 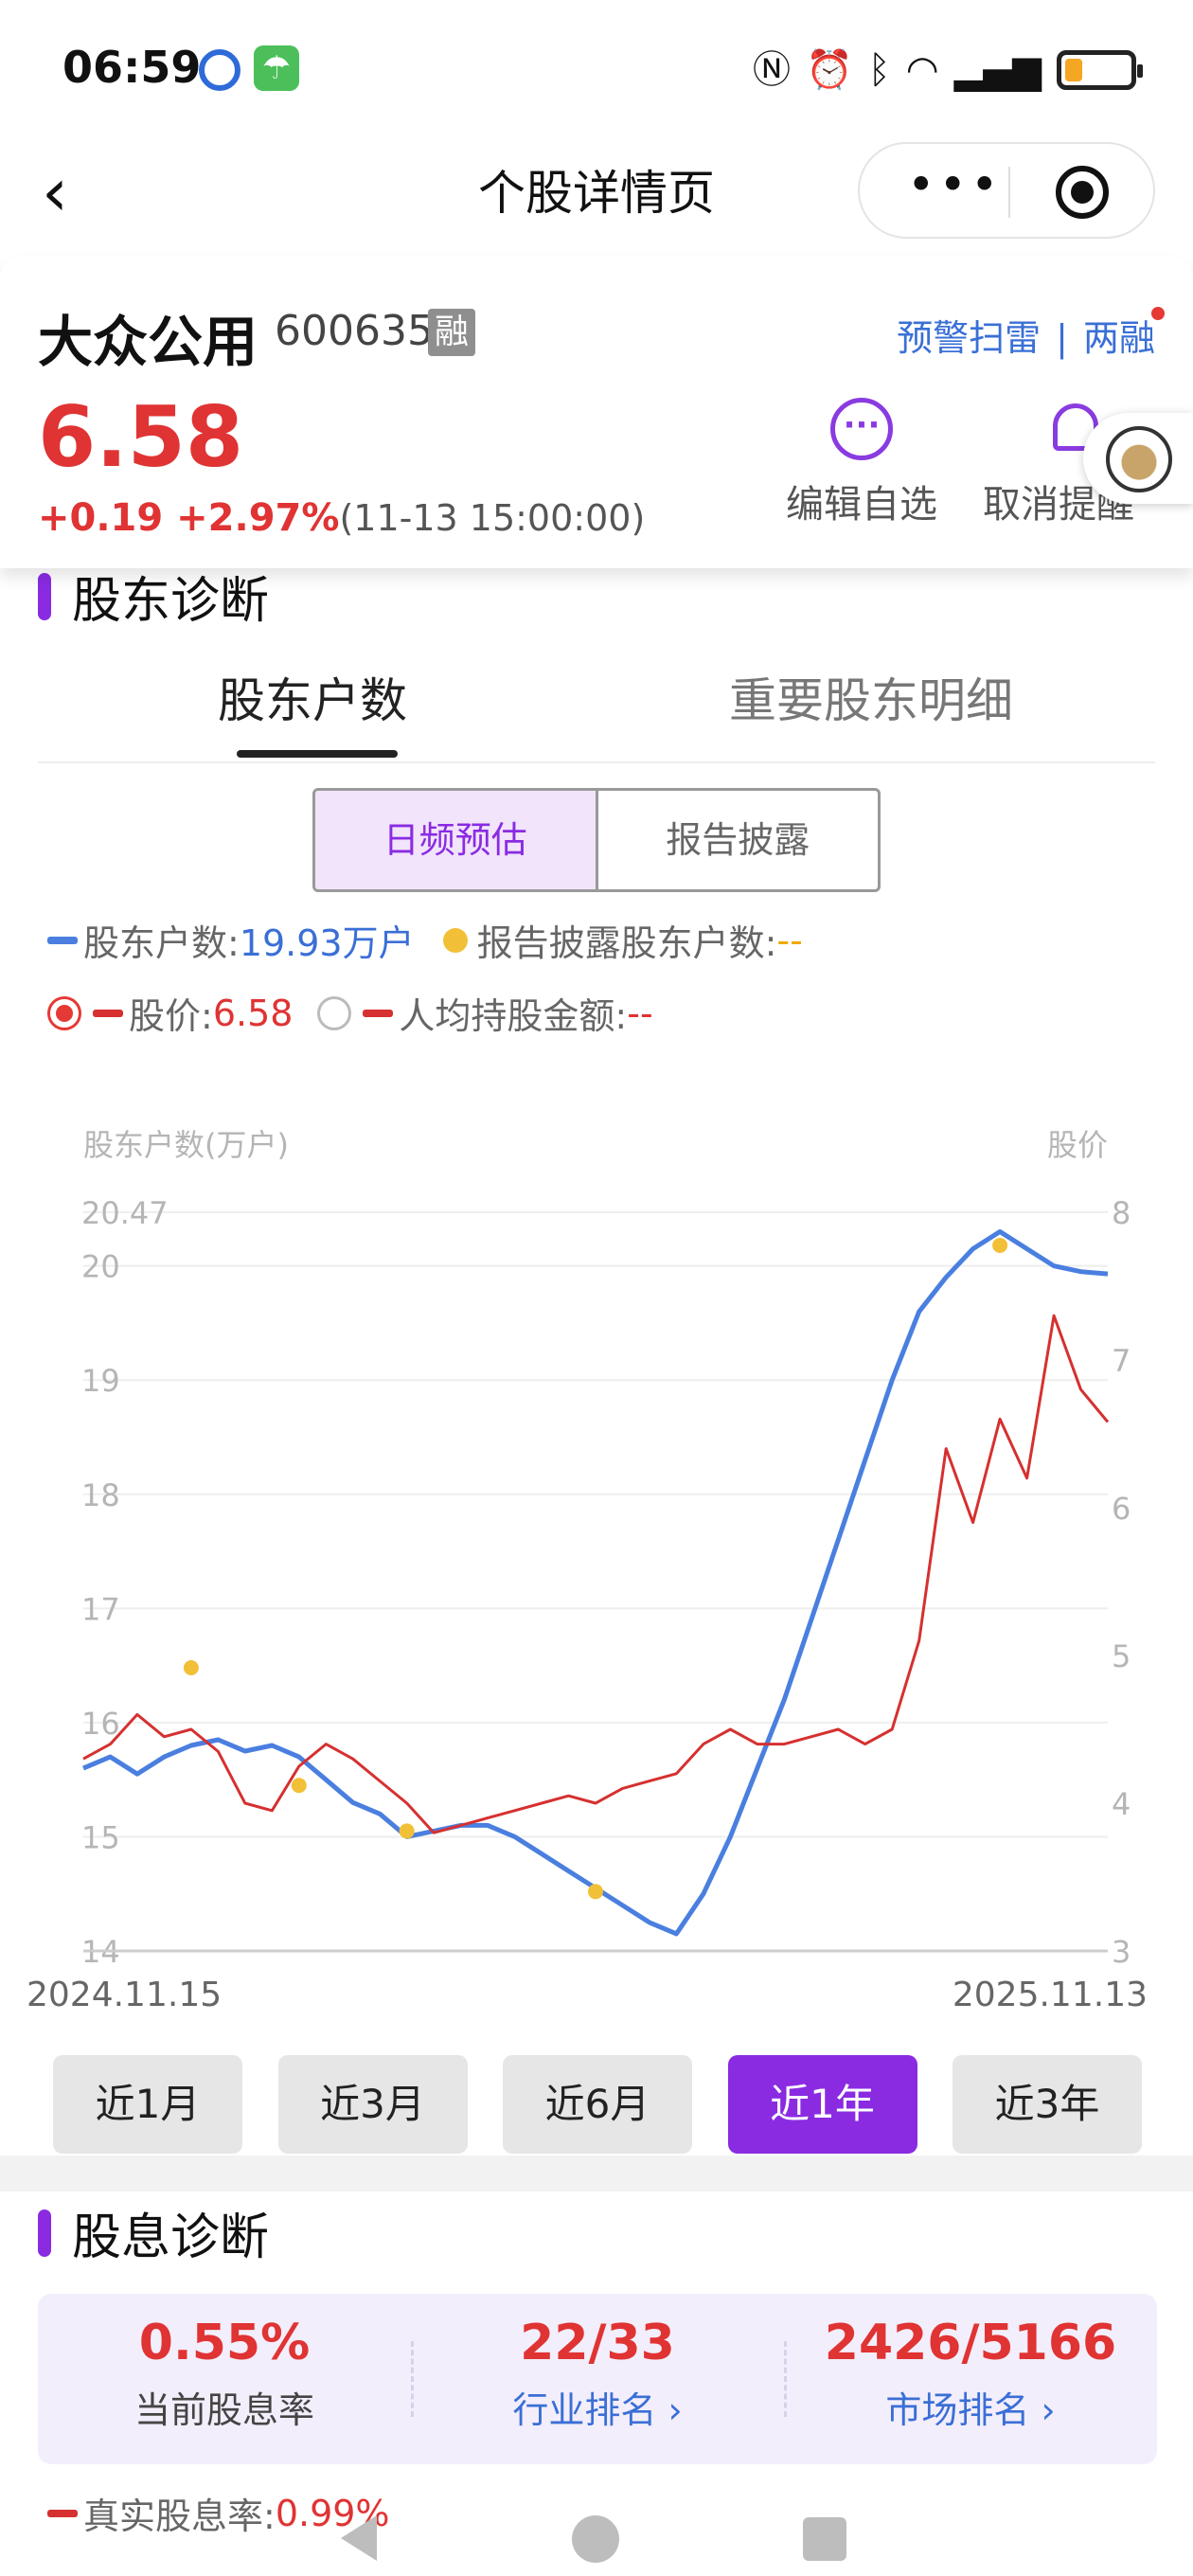 I want to click on holders-tabs: 股东户数 重要股东明细, so click(x=596, y=708).